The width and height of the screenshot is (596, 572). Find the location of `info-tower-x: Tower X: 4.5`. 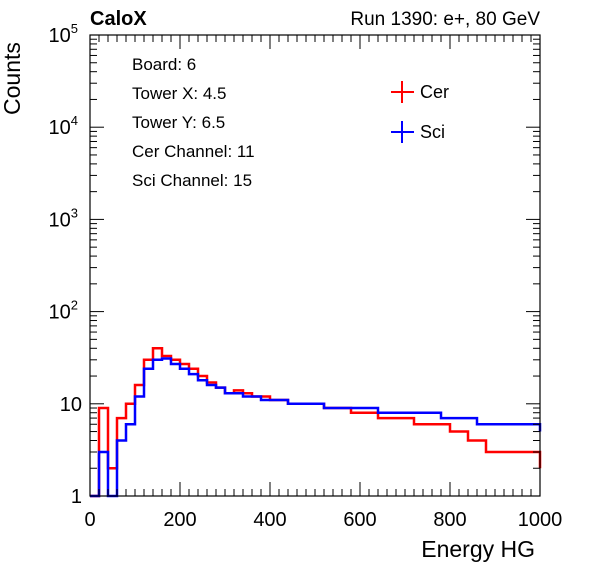

info-tower-x: Tower X: 4.5 is located at coordinates (179, 93).